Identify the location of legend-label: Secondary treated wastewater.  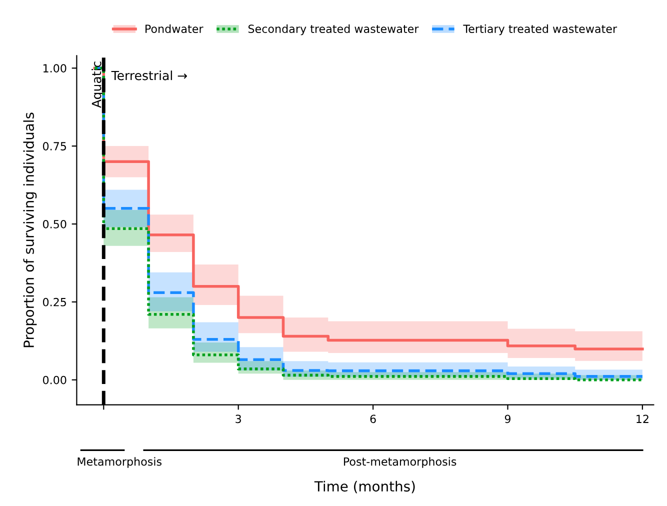
(333, 30).